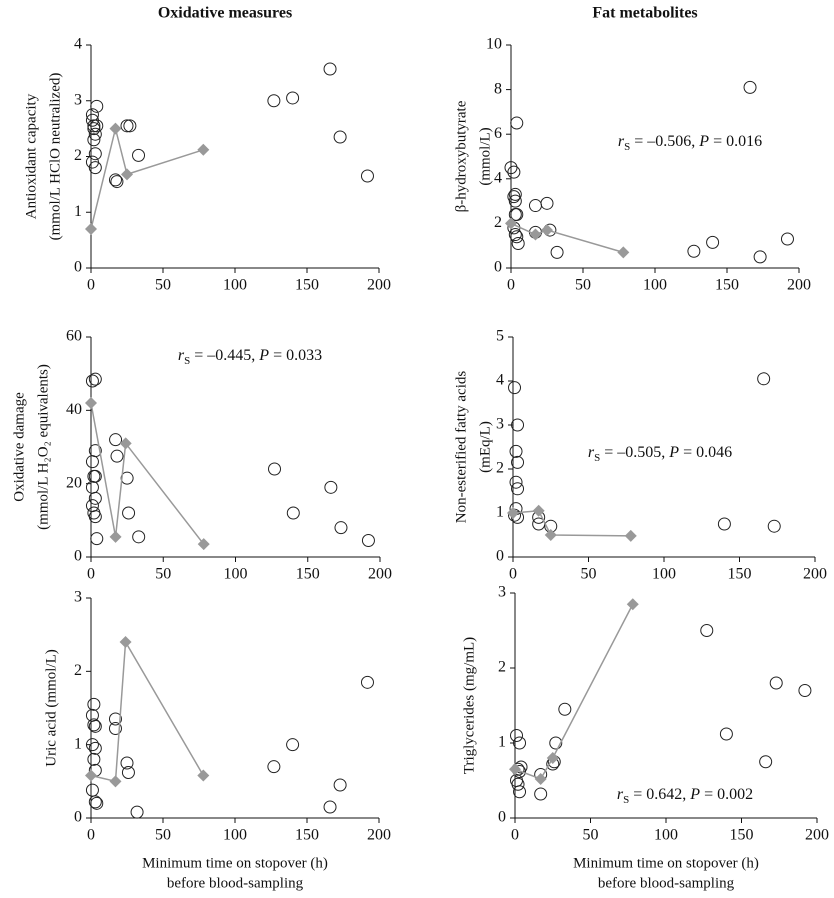 This screenshot has height=898, width=834. What do you see at coordinates (726, 794) in the screenshot?
I see `annotation-part: = 0.002` at bounding box center [726, 794].